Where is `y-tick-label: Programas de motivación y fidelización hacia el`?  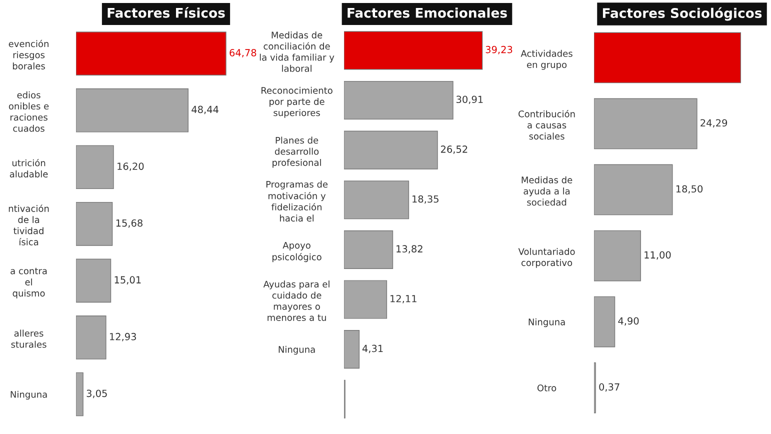
y-tick-label: Programas de motivación y fidelización hacia el is located at coordinates (297, 201).